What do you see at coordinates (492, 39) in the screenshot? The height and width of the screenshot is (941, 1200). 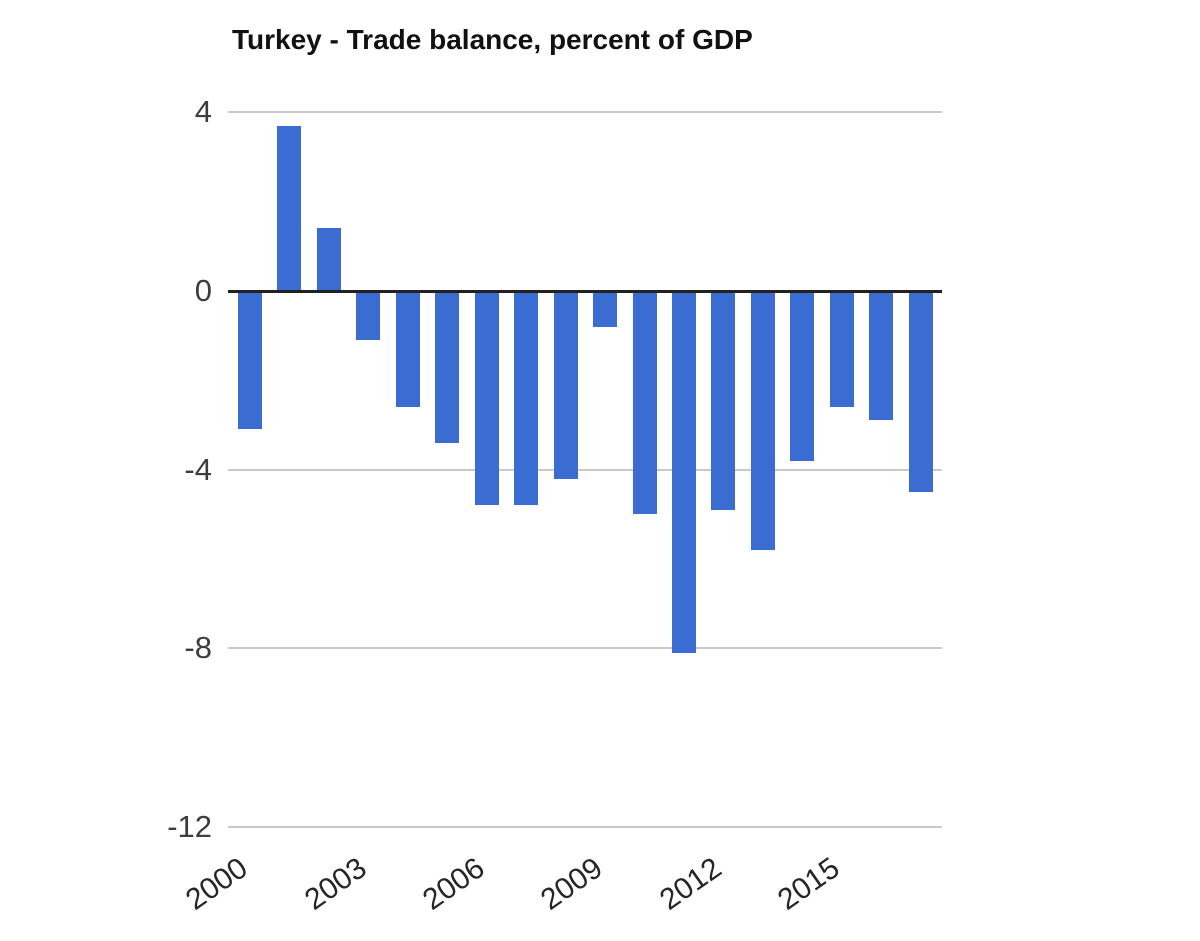 I see `chart-title: Turkey - Trade balance, percent of GDP` at bounding box center [492, 39].